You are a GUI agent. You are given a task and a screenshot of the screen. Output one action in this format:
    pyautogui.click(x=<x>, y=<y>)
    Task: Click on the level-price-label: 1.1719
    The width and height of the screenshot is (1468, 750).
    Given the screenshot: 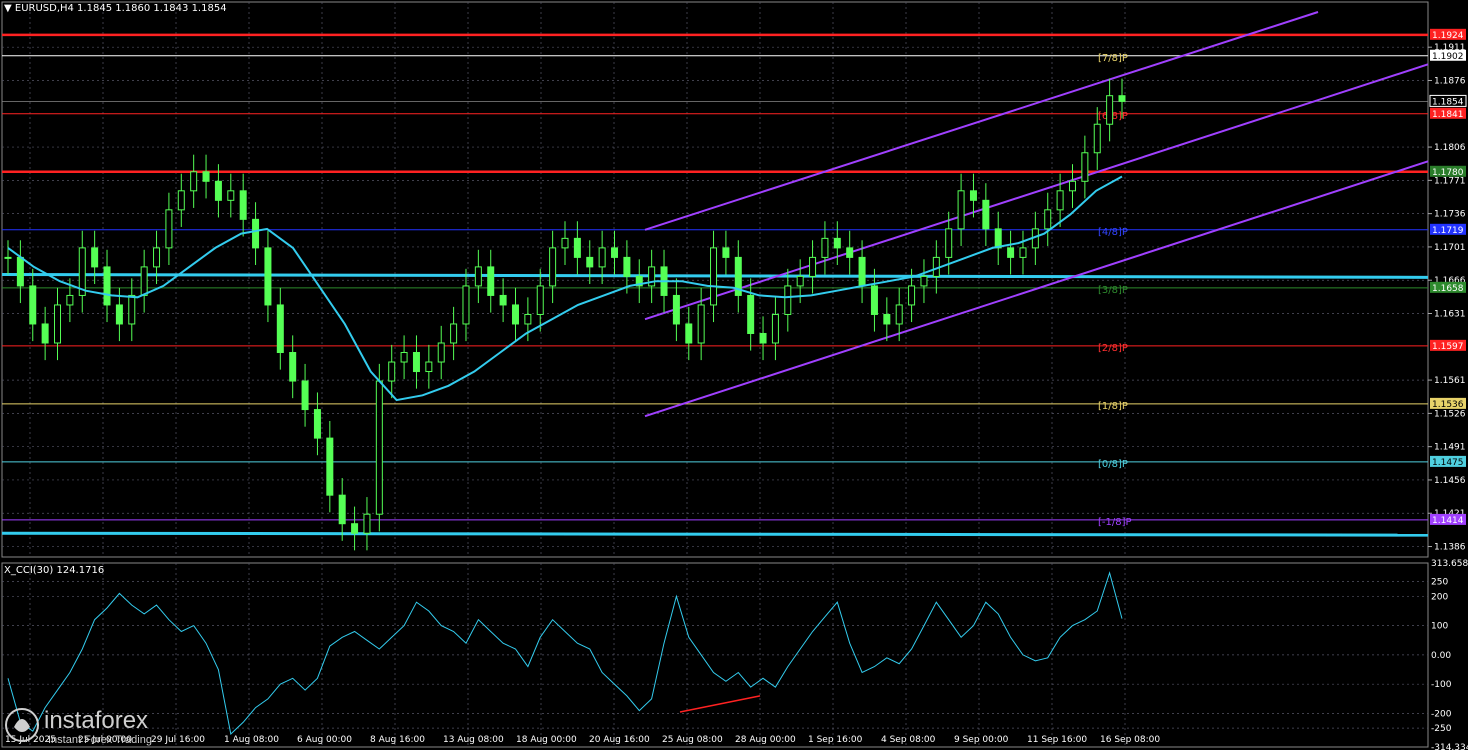 What is the action you would take?
    pyautogui.click(x=1448, y=231)
    